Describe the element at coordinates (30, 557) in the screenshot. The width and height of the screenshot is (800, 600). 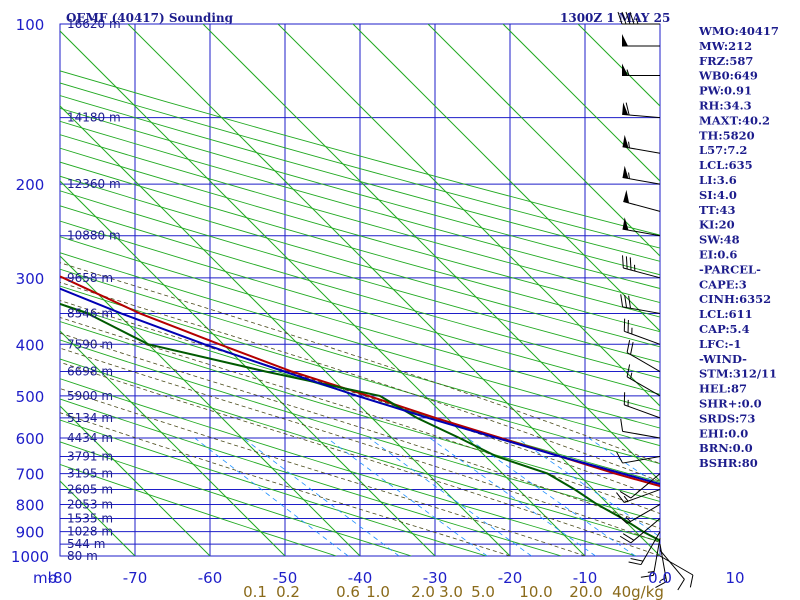
I see `pressure-tick-label: 1000` at that location.